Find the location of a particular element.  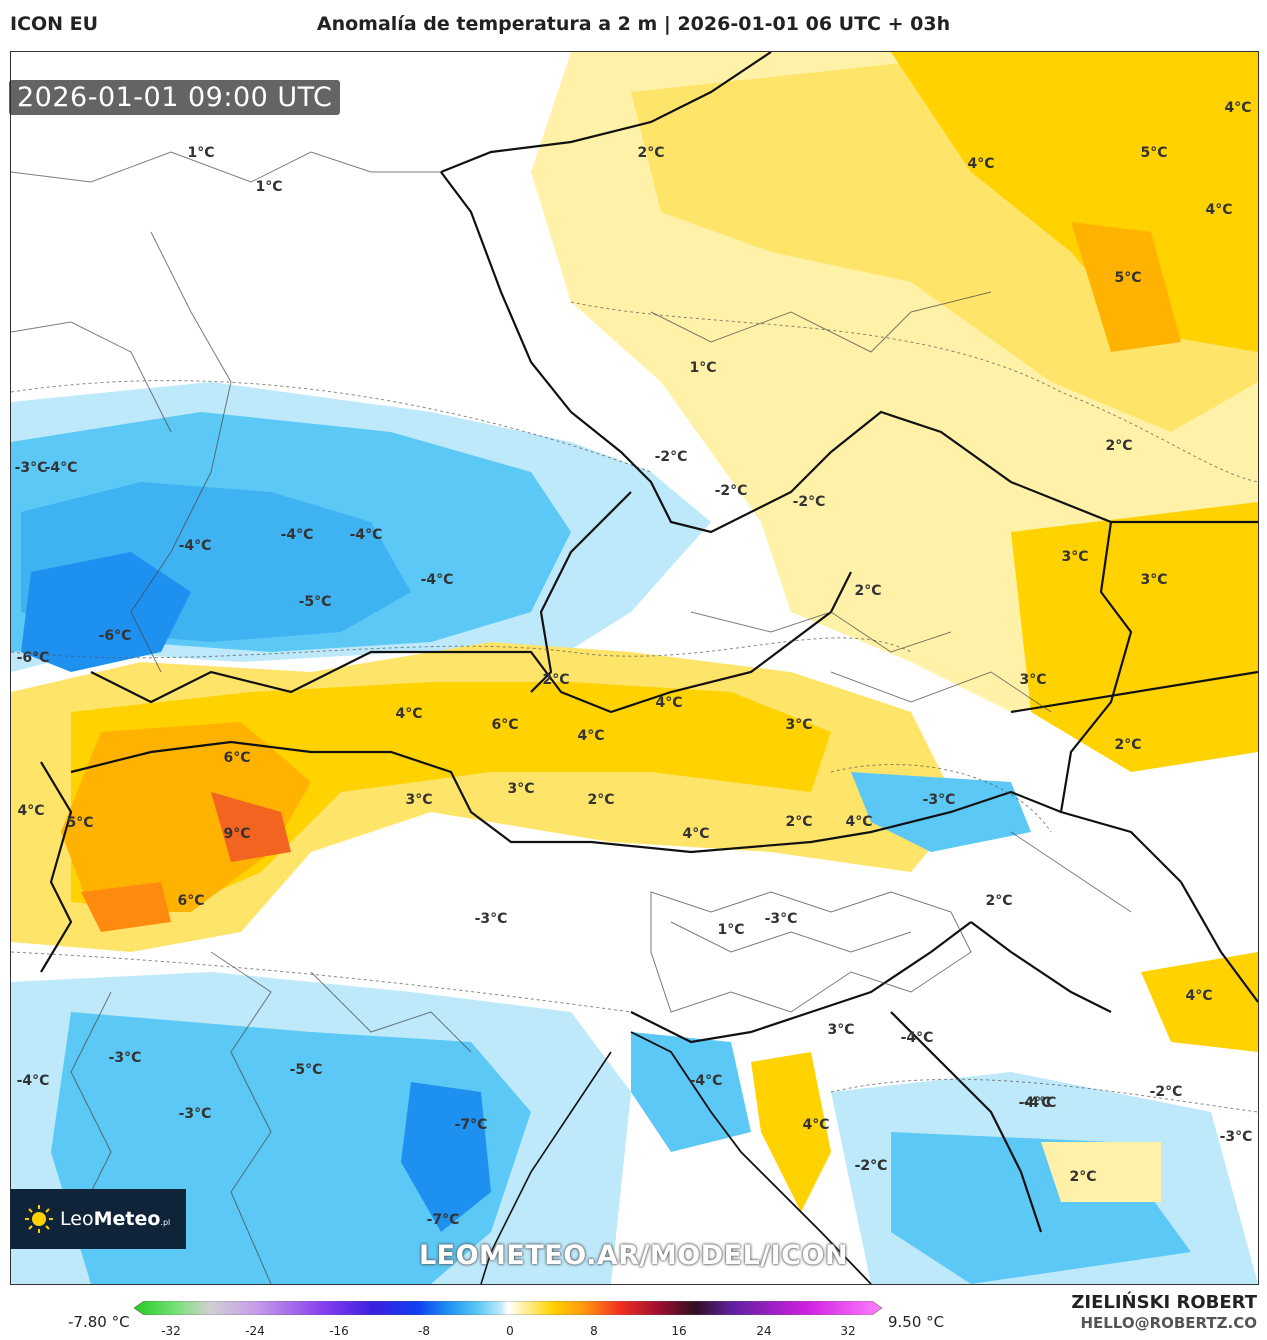

colorbar-tick: 8 is located at coordinates (594, 1331).